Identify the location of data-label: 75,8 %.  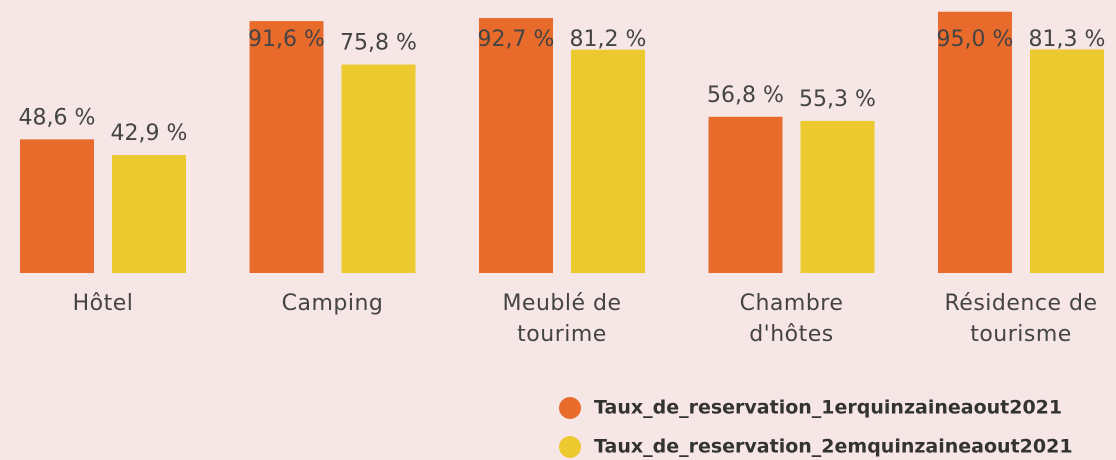
(378, 43).